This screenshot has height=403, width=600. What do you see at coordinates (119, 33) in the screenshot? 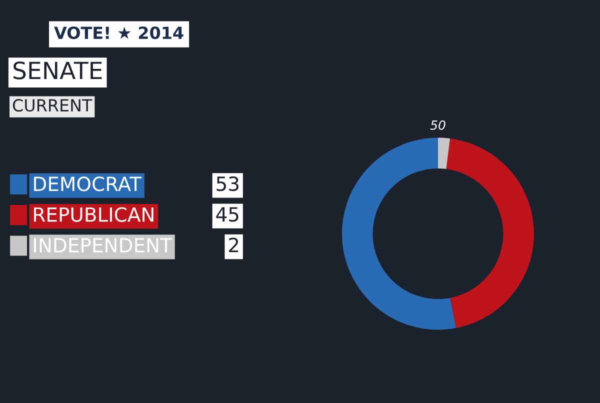
I see `text: VOTE! ★ 2014` at bounding box center [119, 33].